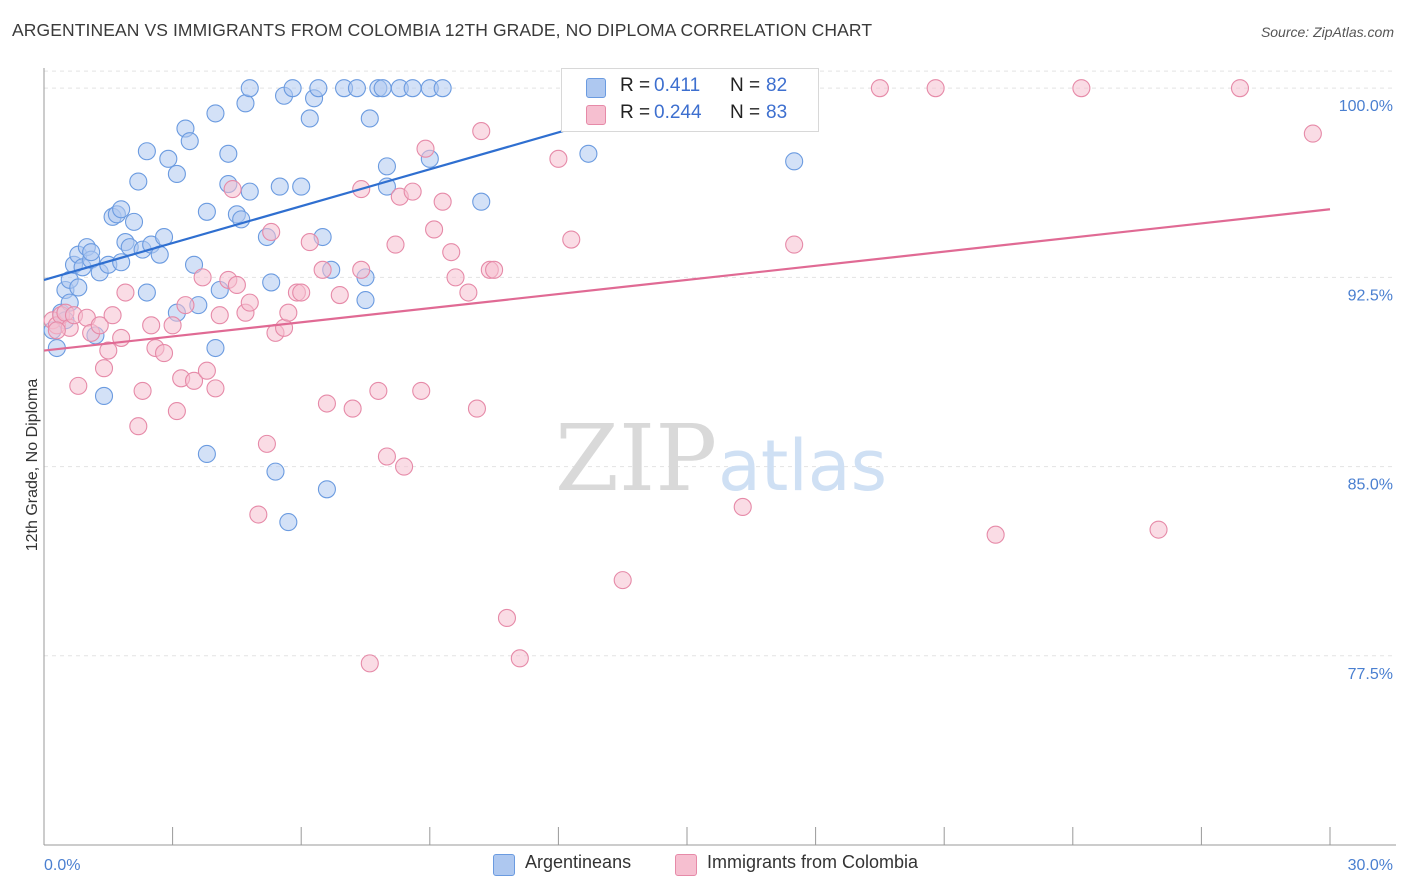 The image size is (1406, 892). What do you see at coordinates (596, 115) in the screenshot?
I see `legend-swatch-pink` at bounding box center [596, 115].